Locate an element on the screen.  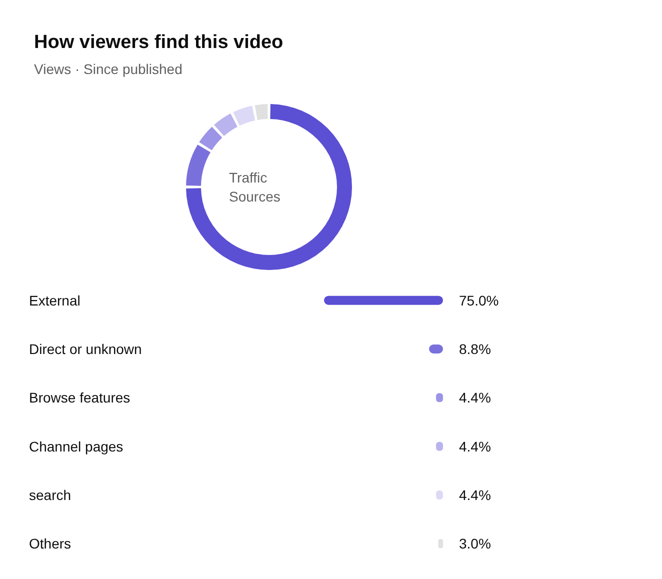
chart-subtitle: Views · Since published is located at coordinates (108, 69).